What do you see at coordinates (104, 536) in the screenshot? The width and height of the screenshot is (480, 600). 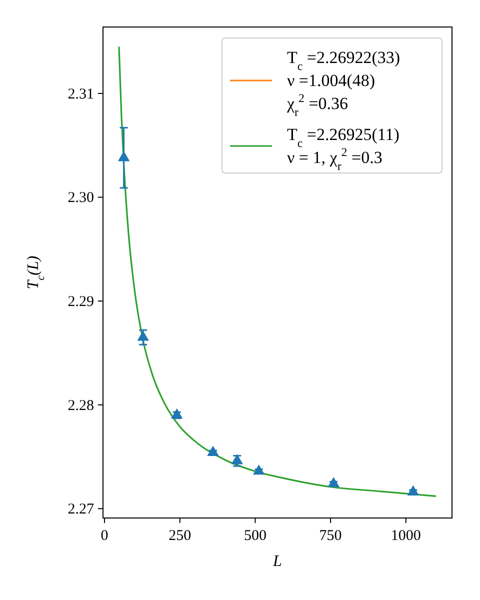 I see `x-tick-label: 0` at bounding box center [104, 536].